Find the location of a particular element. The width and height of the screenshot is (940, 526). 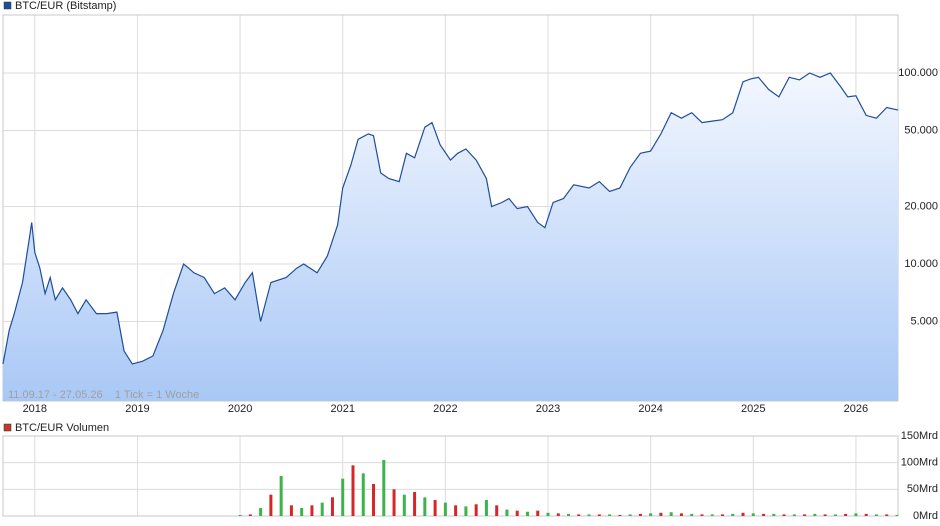

legend-label: BTC/EUR (Bitstamp) is located at coordinates (65, 6).